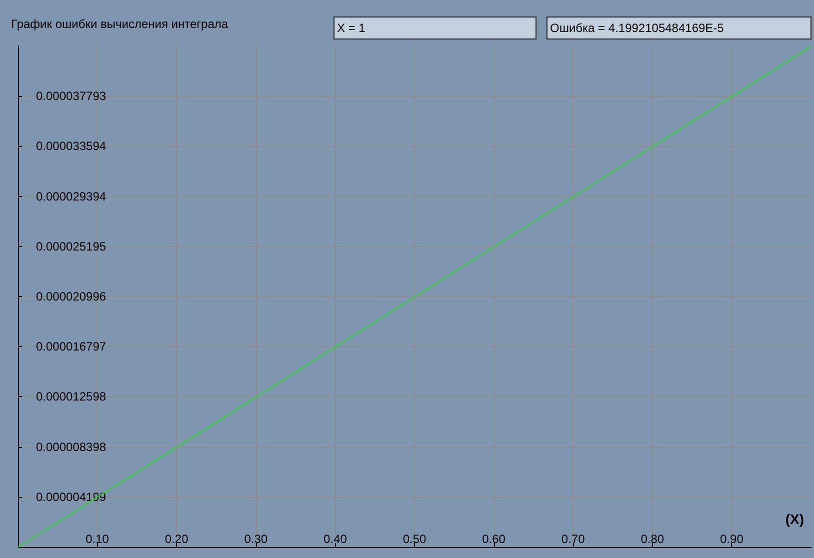  Describe the element at coordinates (71, 347) in the screenshot. I see `y-tick-label: 0.000016797` at that location.